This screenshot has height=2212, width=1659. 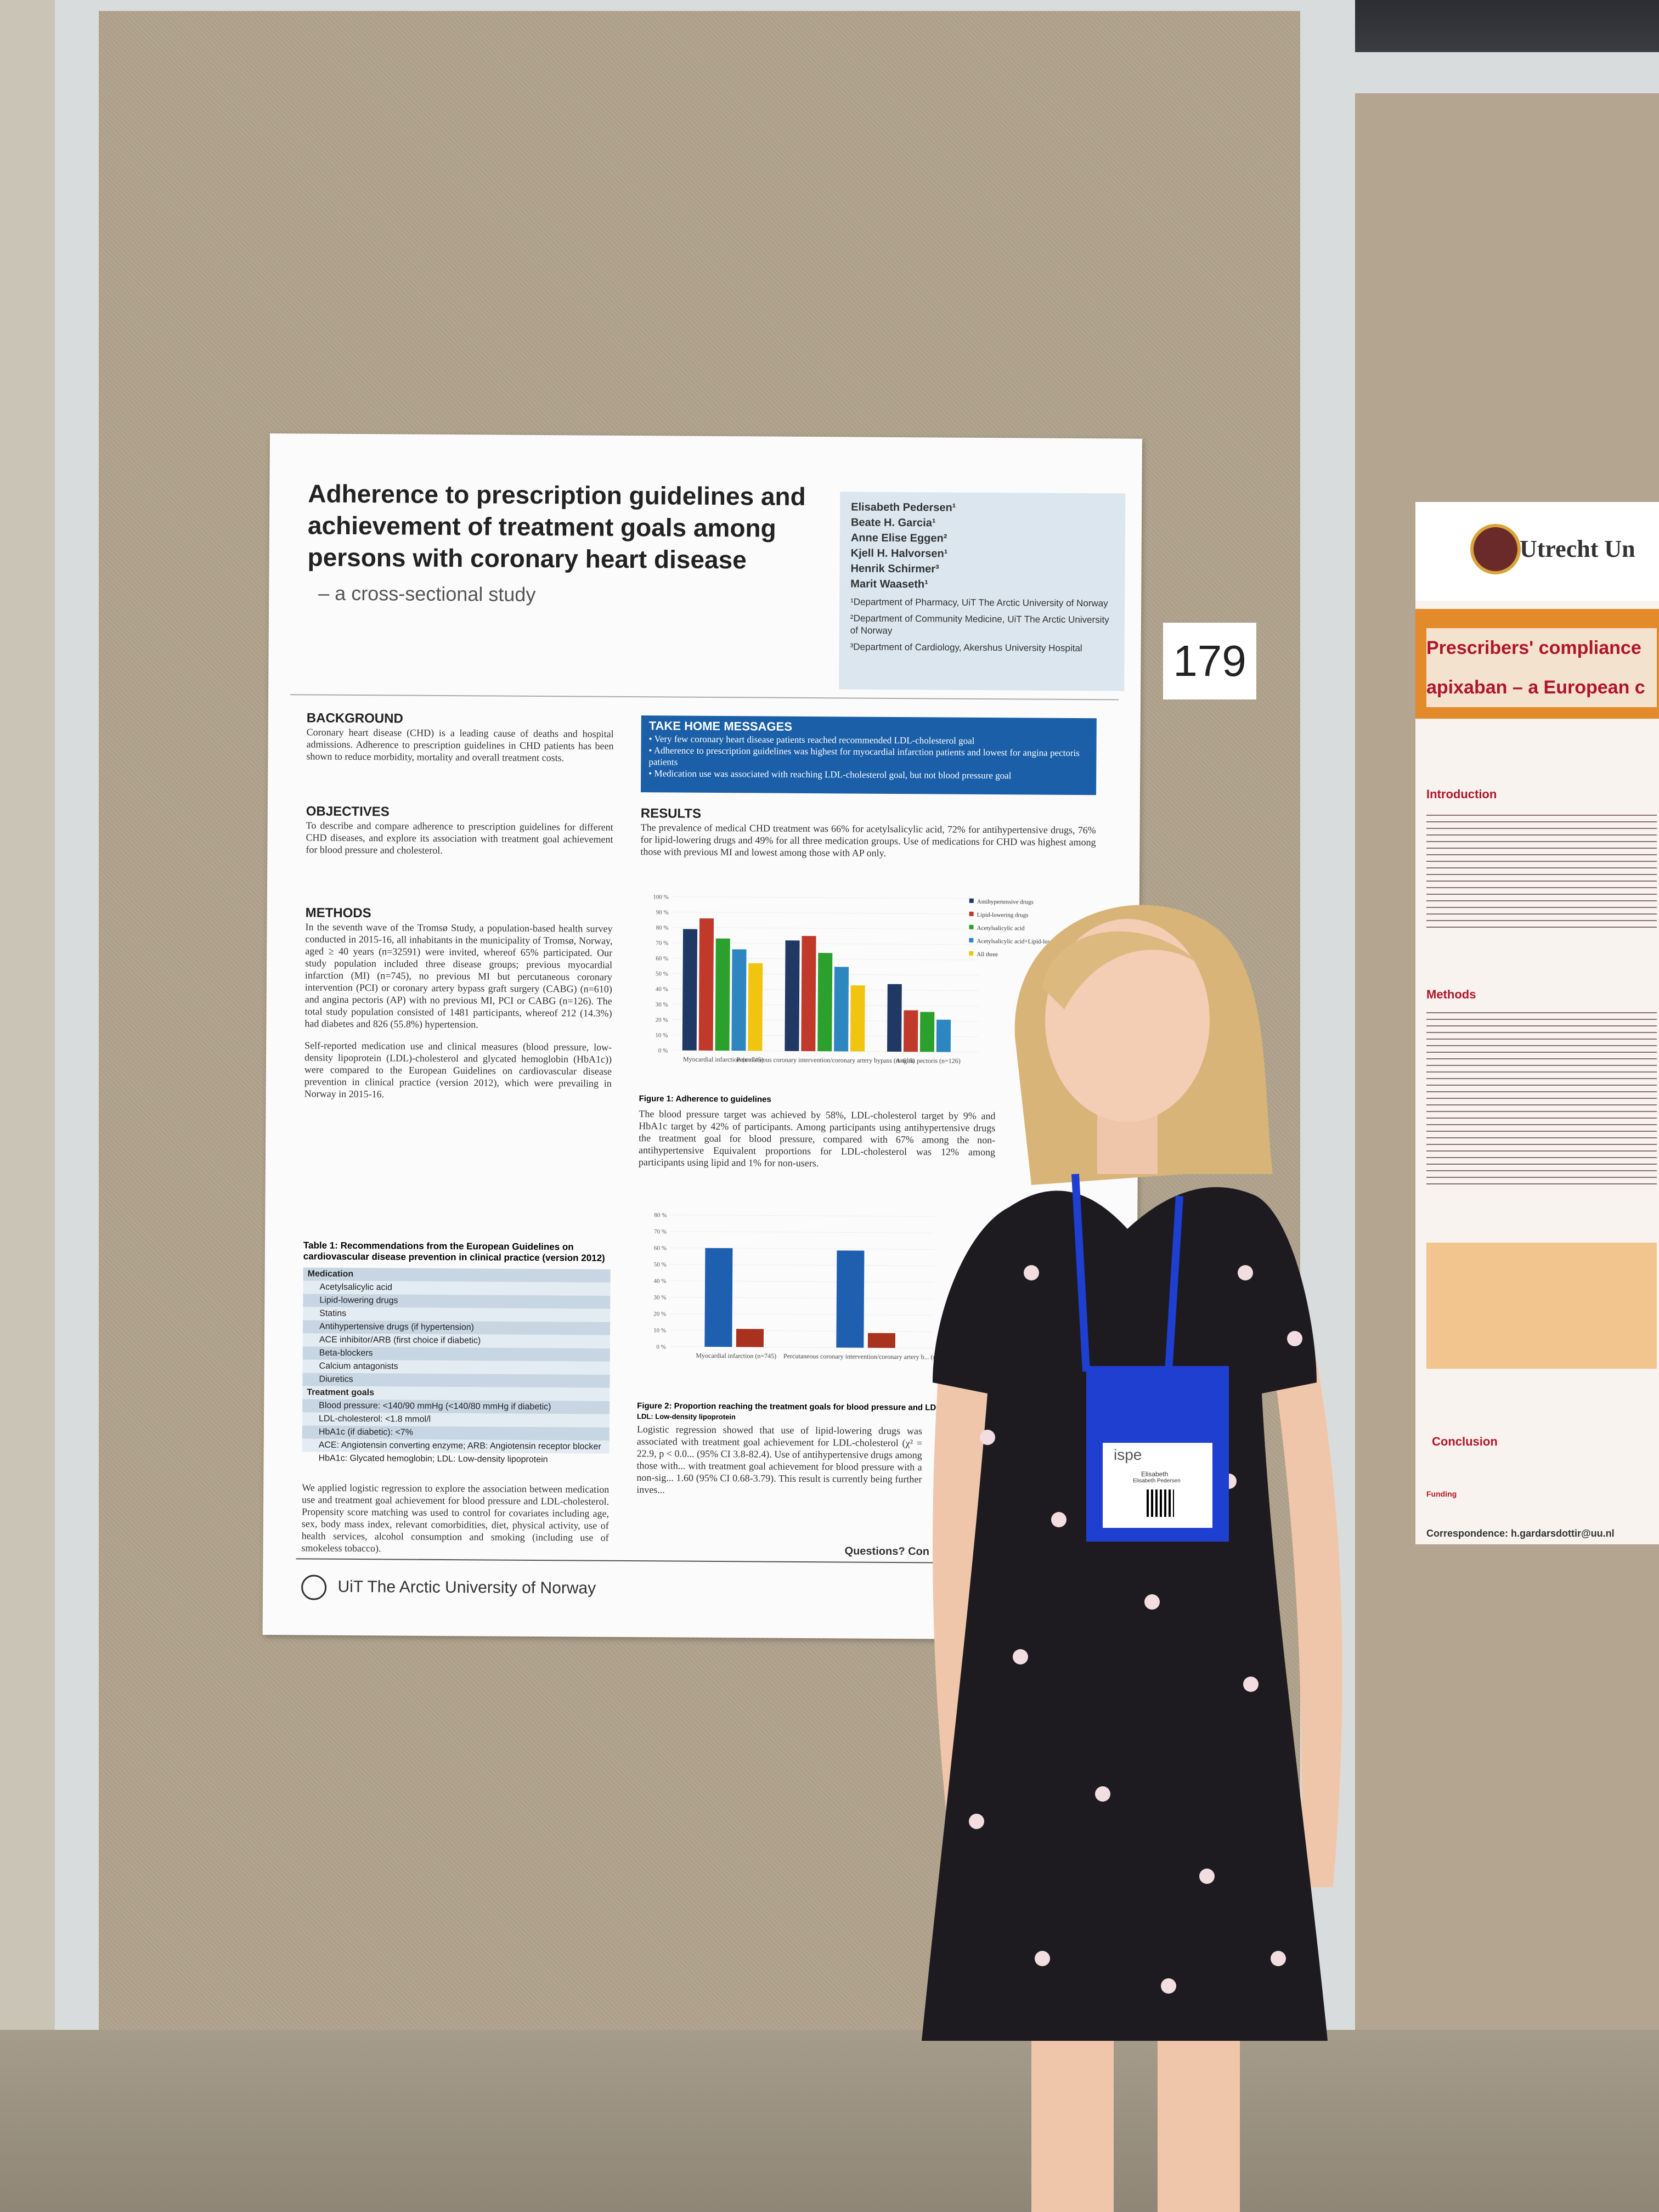 What do you see at coordinates (889, 584) in the screenshot?
I see `author: Marit Waaseth¹` at bounding box center [889, 584].